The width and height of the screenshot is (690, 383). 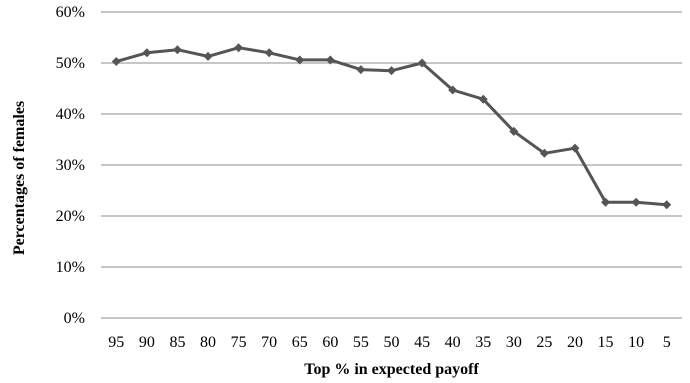 What do you see at coordinates (392, 342) in the screenshot?
I see `x-tick-label: 50` at bounding box center [392, 342].